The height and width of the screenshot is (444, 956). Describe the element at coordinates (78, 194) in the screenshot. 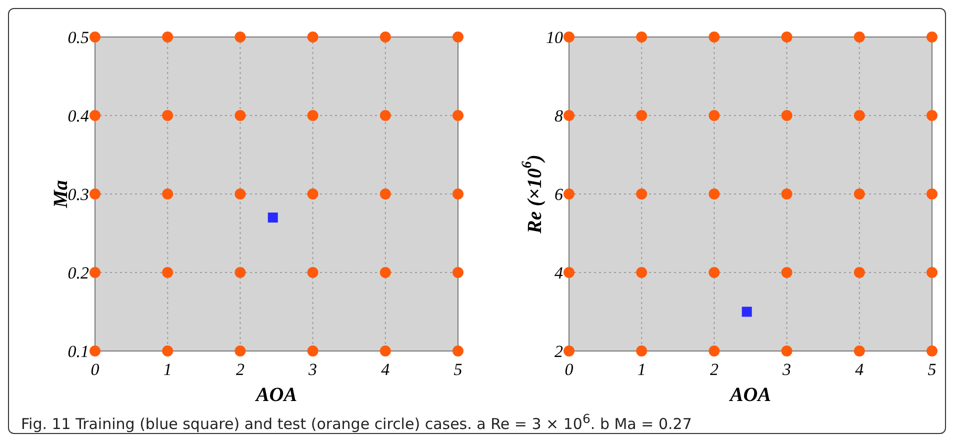

I see `y-tick-label: 0.3` at that location.